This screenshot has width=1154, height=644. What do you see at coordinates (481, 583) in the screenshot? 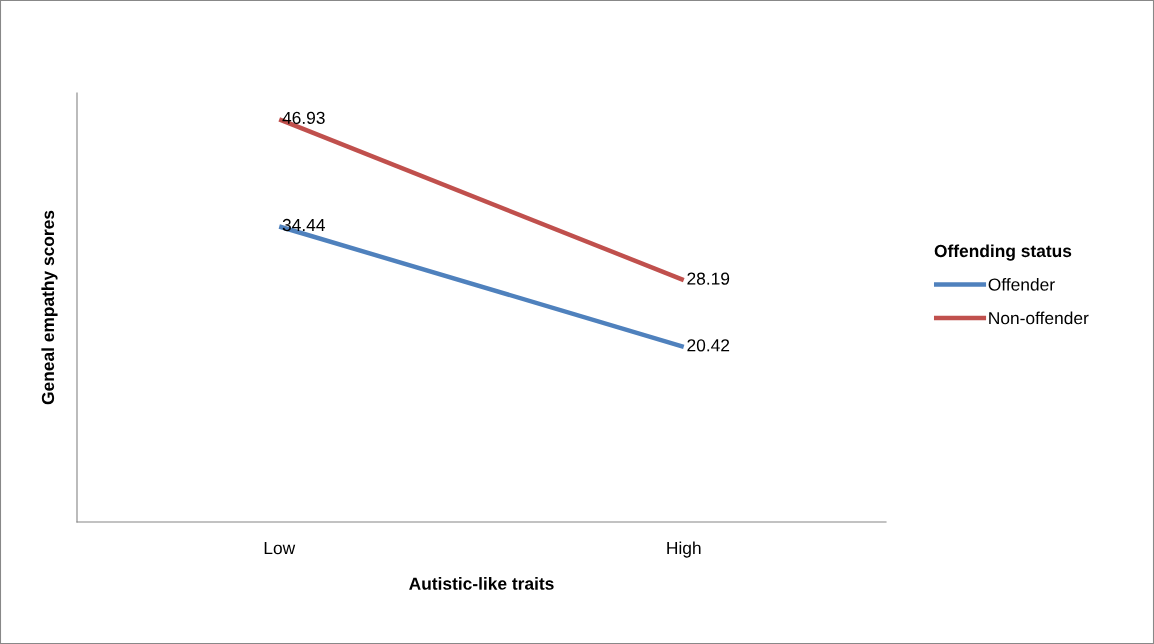
I see `x-axis-title: Autistic-like traits` at bounding box center [481, 583].